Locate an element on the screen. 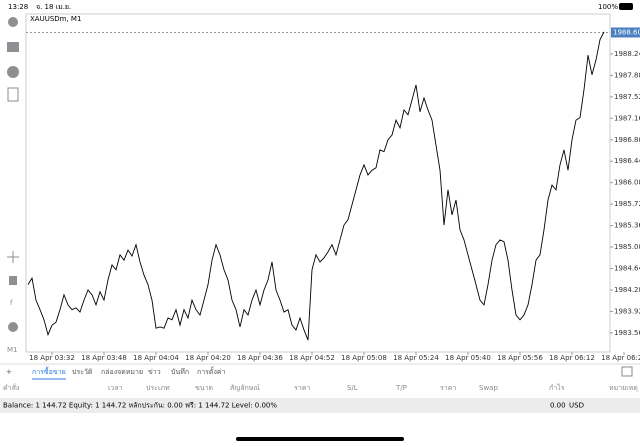 The image size is (640, 447). objects-icon is located at coordinates (13, 327).